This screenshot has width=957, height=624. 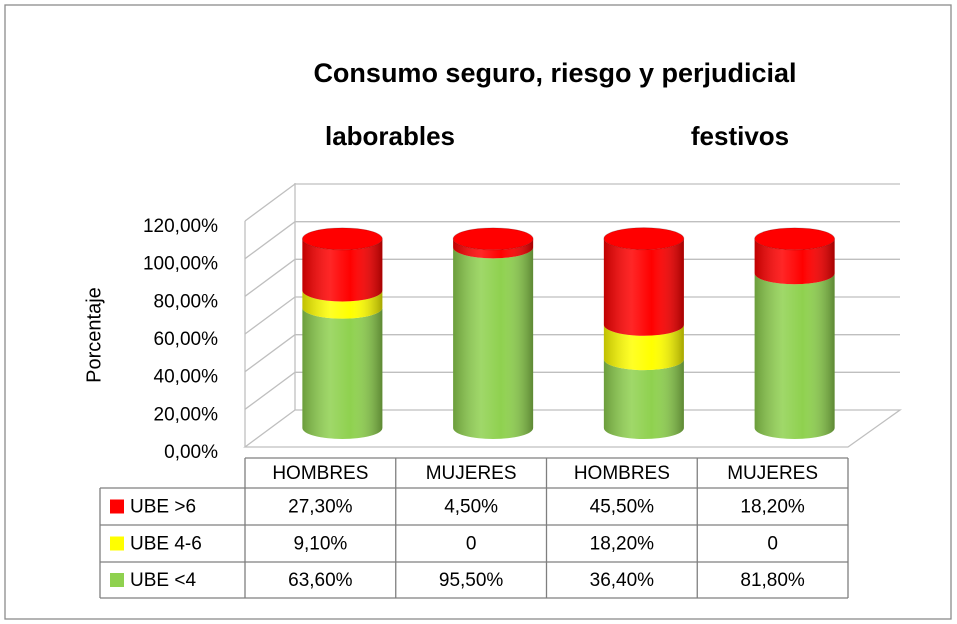 I want to click on floor, so click(x=573, y=428).